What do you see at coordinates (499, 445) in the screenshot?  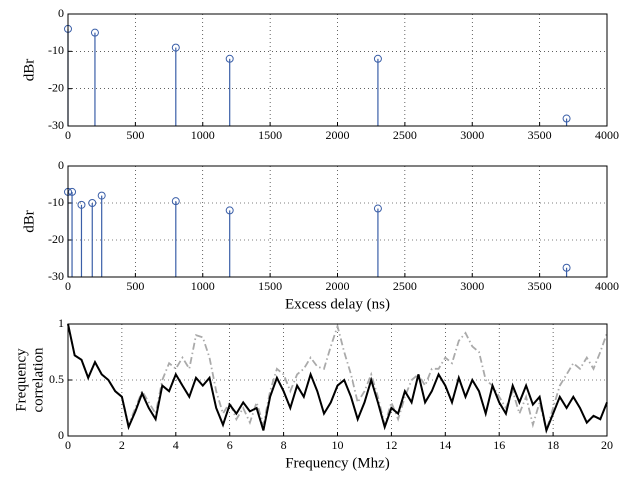 I see `x-tick-label: 16` at bounding box center [499, 445].